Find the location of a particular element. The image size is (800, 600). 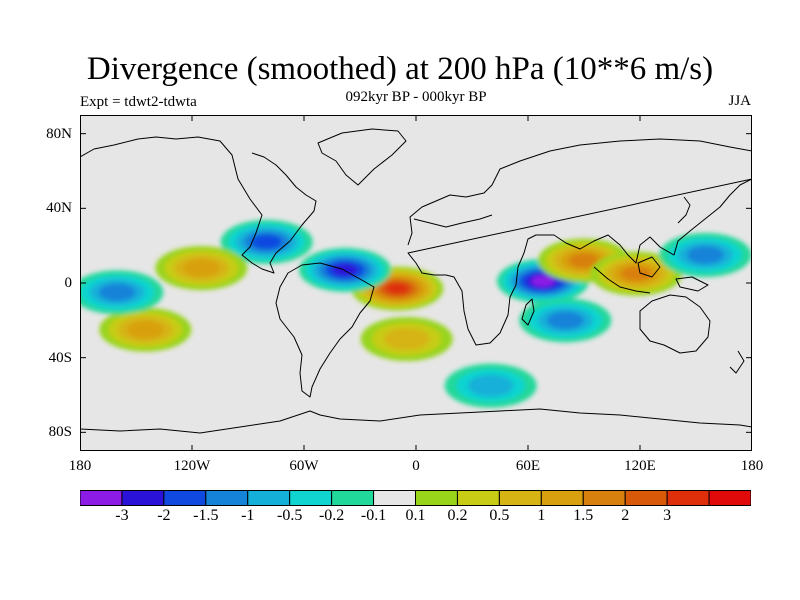

field-southern-ocean-negative-band is located at coordinates (490, 385).